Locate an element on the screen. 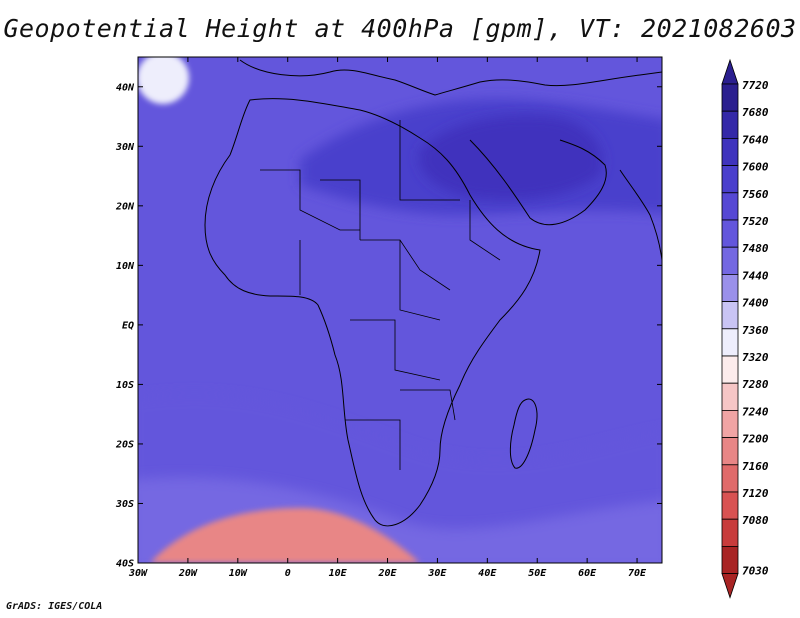 This screenshot has height=618, width=800. colorbar-label: 7280 is located at coordinates (755, 384).